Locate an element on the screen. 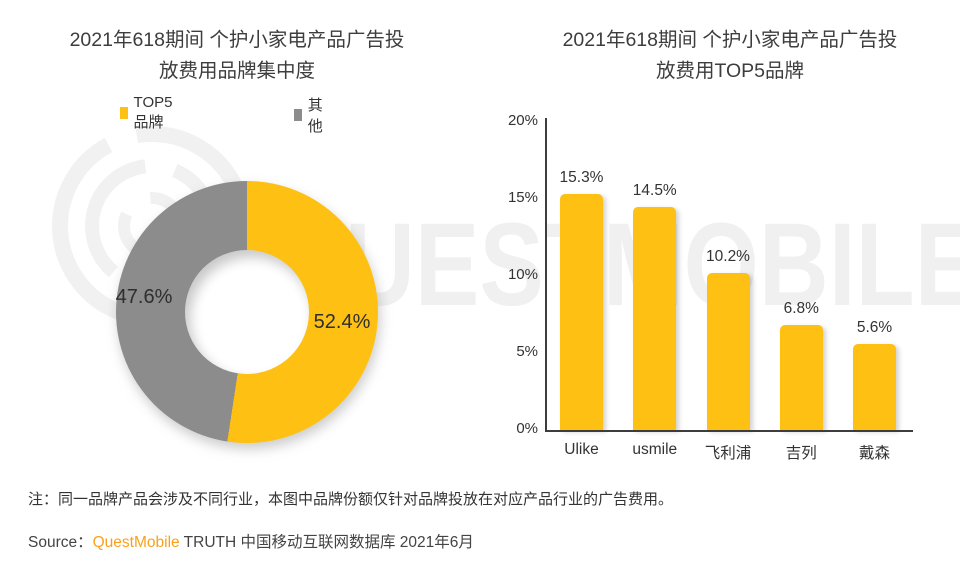 Image resolution: width=960 pixels, height=562 pixels. y-tick-label: 0% is located at coordinates (527, 428).